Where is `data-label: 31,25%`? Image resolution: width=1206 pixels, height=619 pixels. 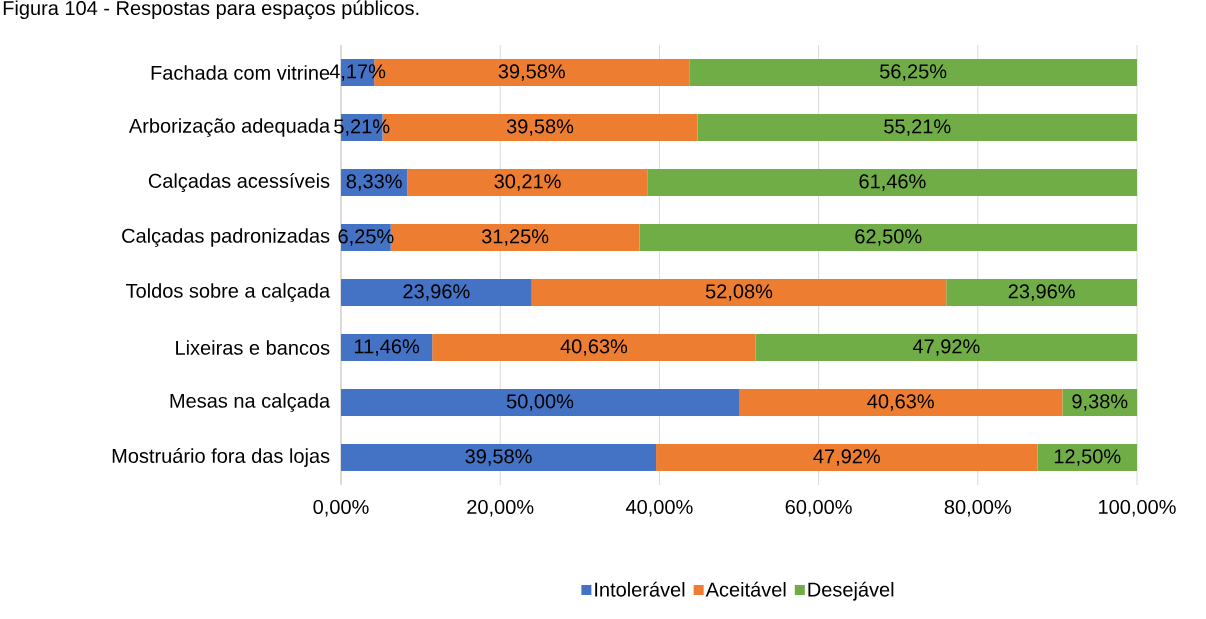
data-label: 31,25% is located at coordinates (515, 237).